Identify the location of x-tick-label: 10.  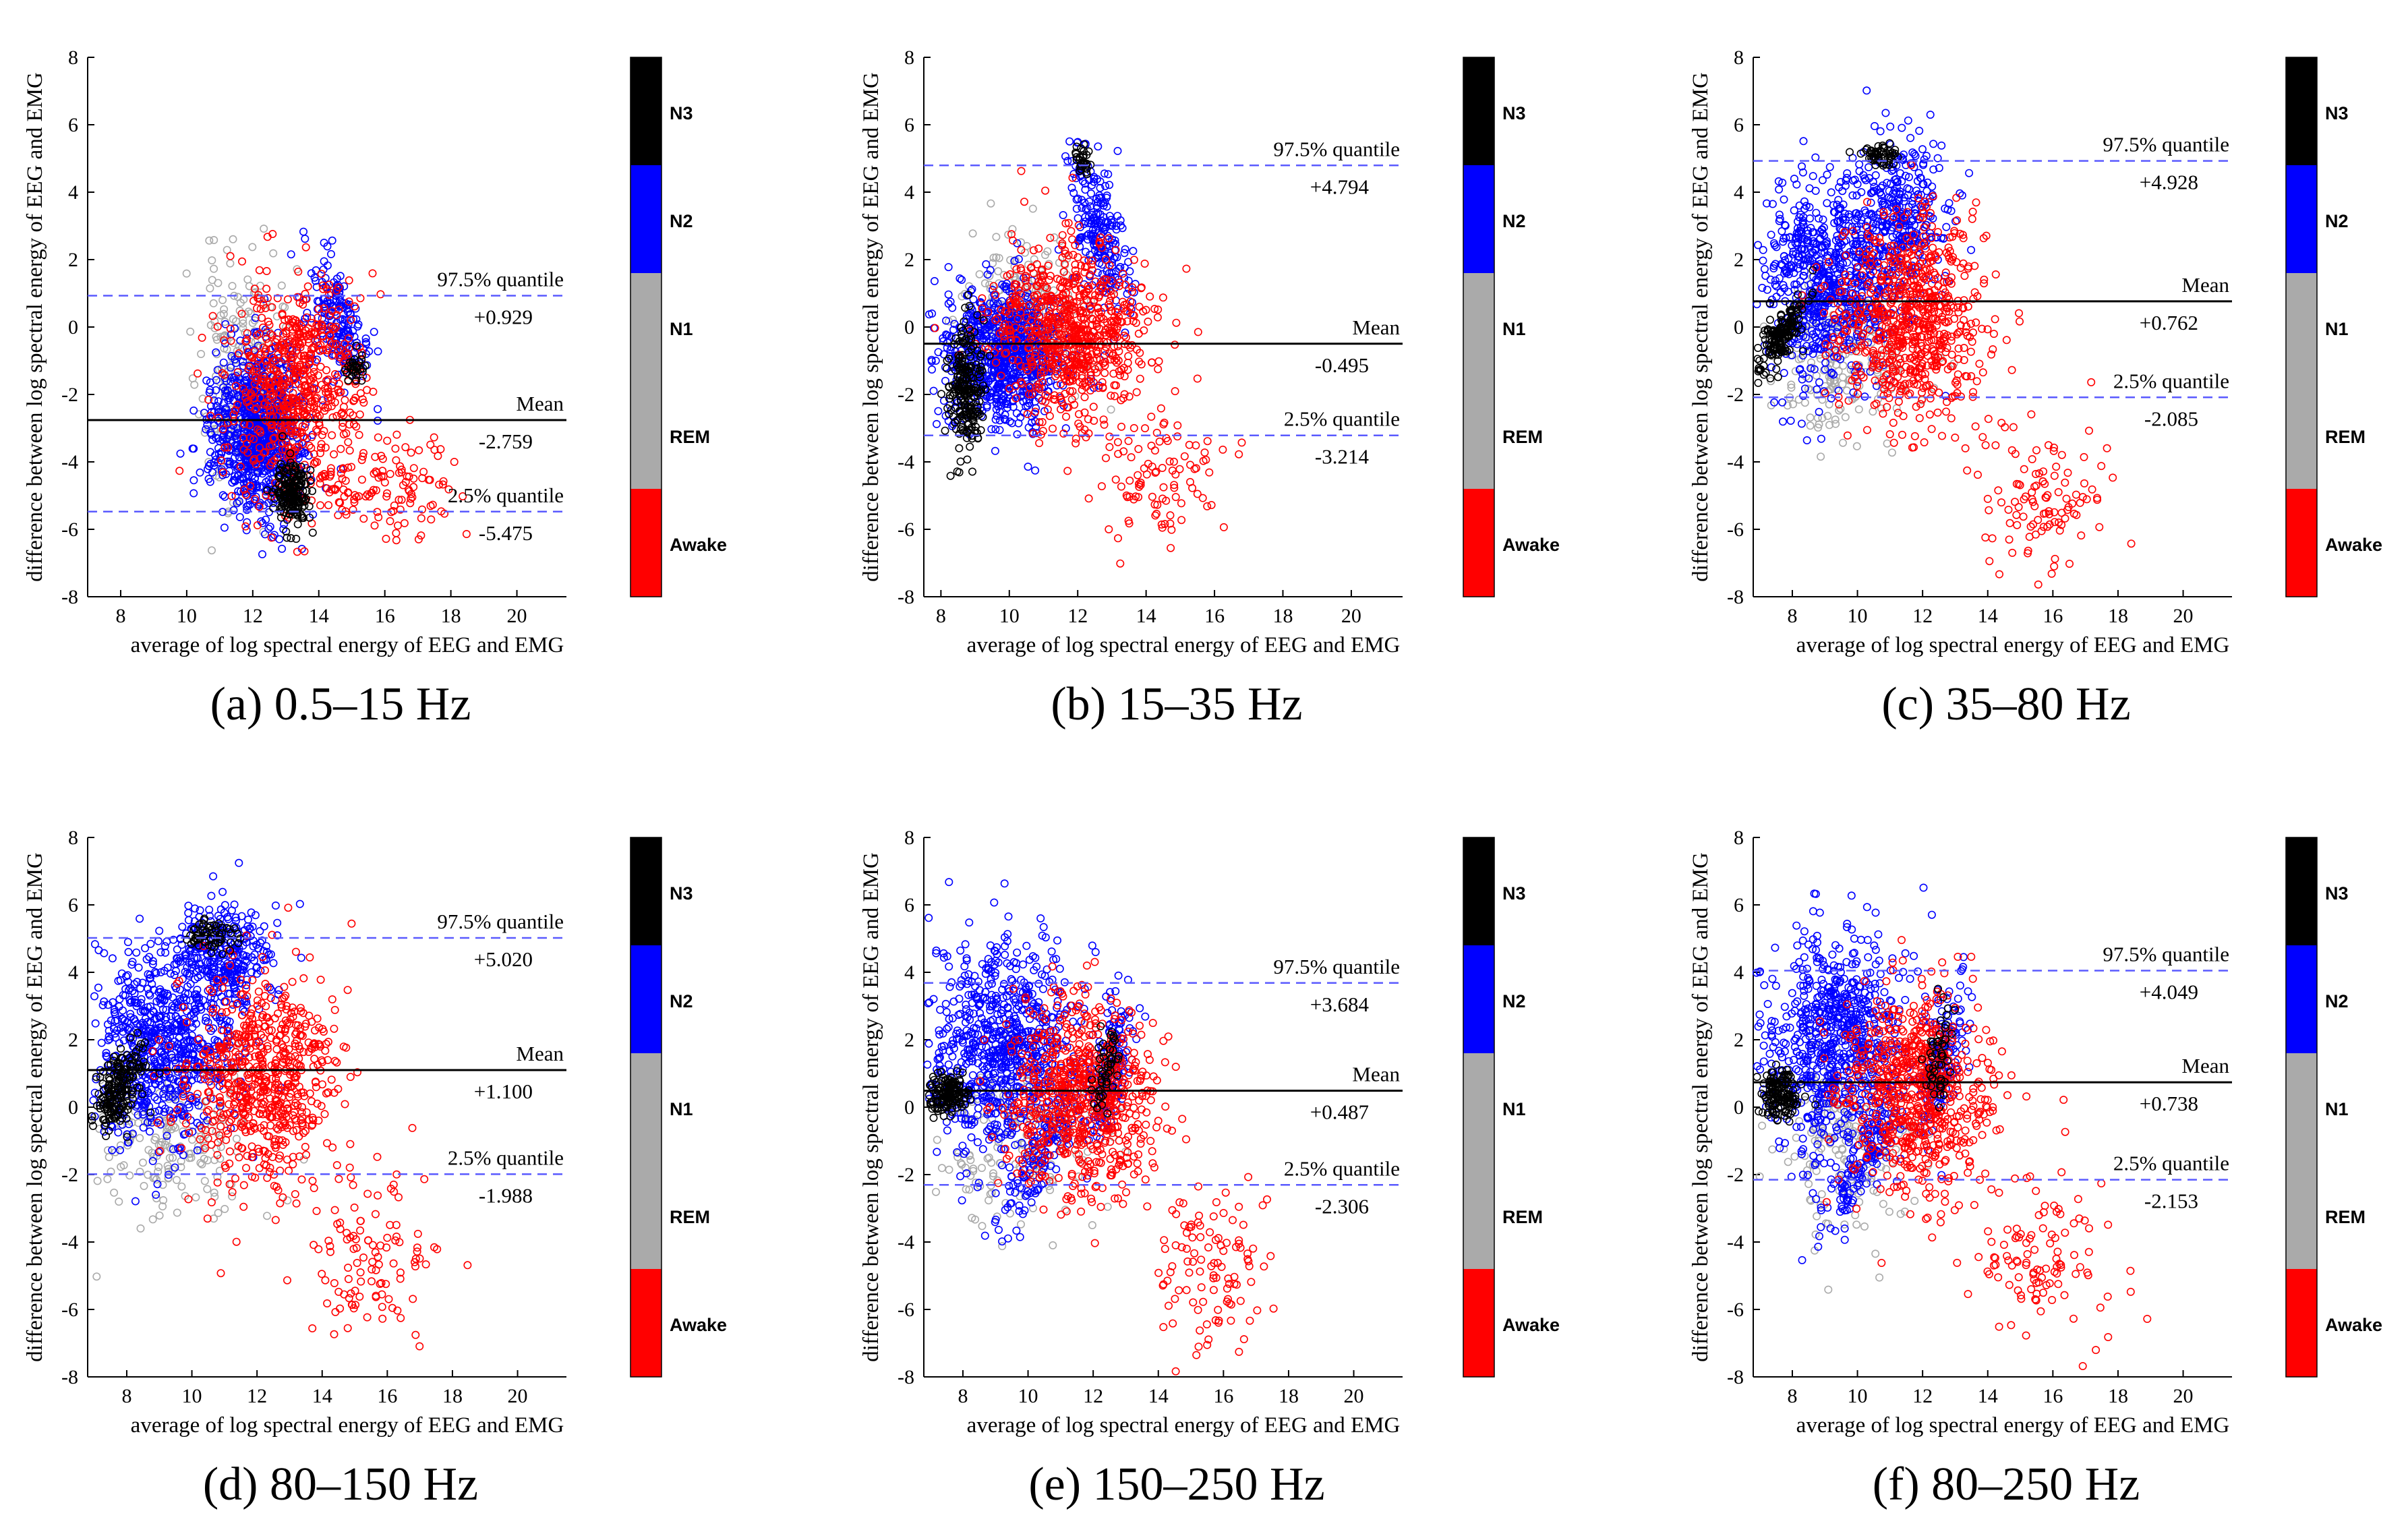
(187, 616).